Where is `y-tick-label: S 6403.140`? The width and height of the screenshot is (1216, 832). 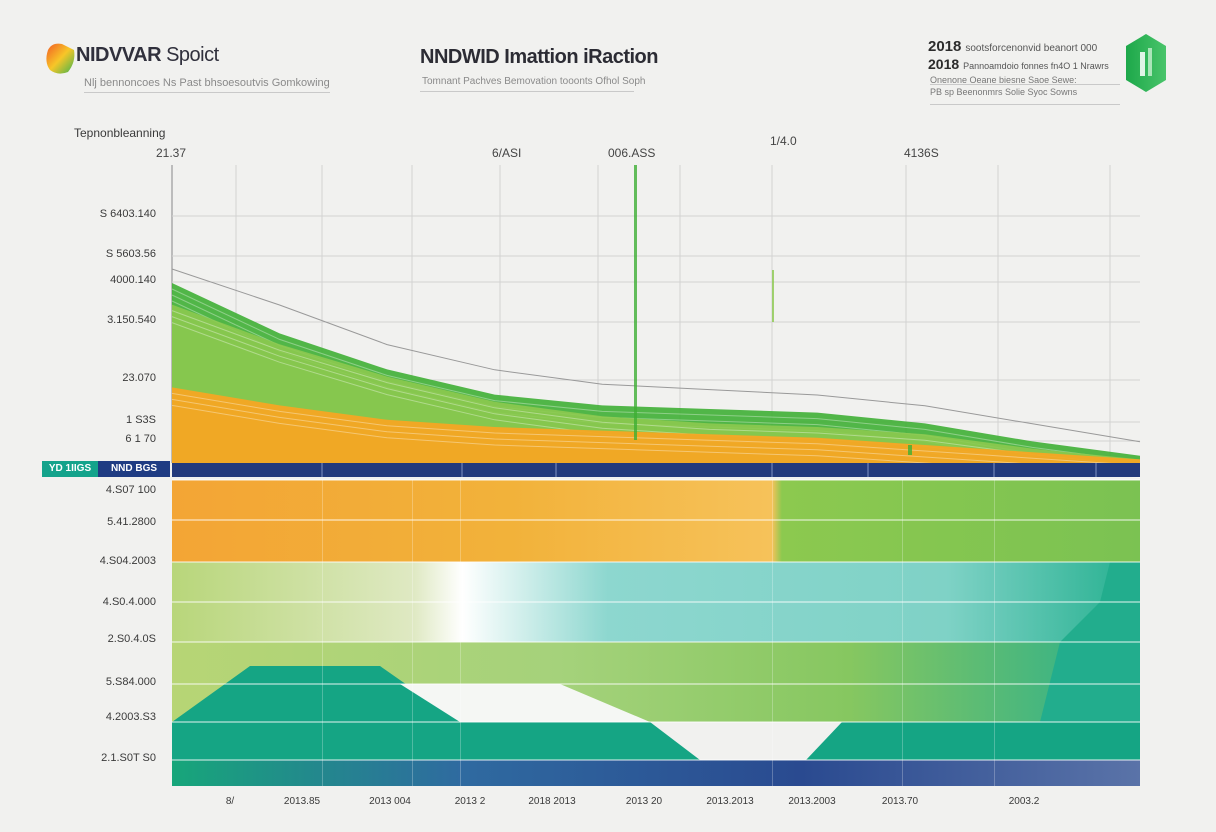 y-tick-label: S 6403.140 is located at coordinates (127, 214).